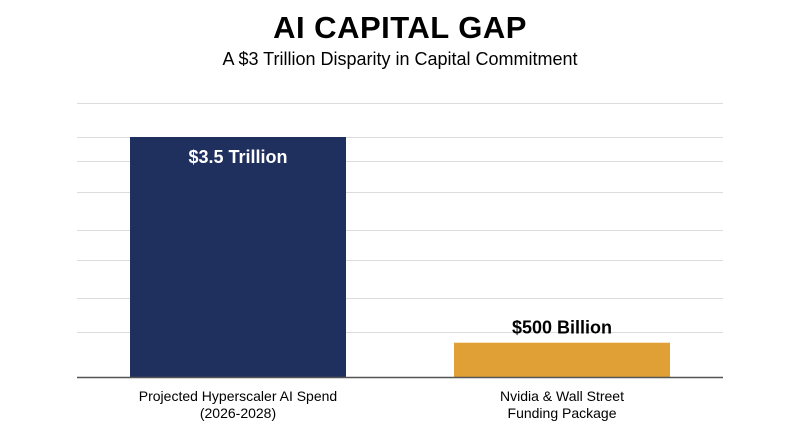 The image size is (800, 447). What do you see at coordinates (400, 27) in the screenshot?
I see `chart-title: AI CAPITAL GAP` at bounding box center [400, 27].